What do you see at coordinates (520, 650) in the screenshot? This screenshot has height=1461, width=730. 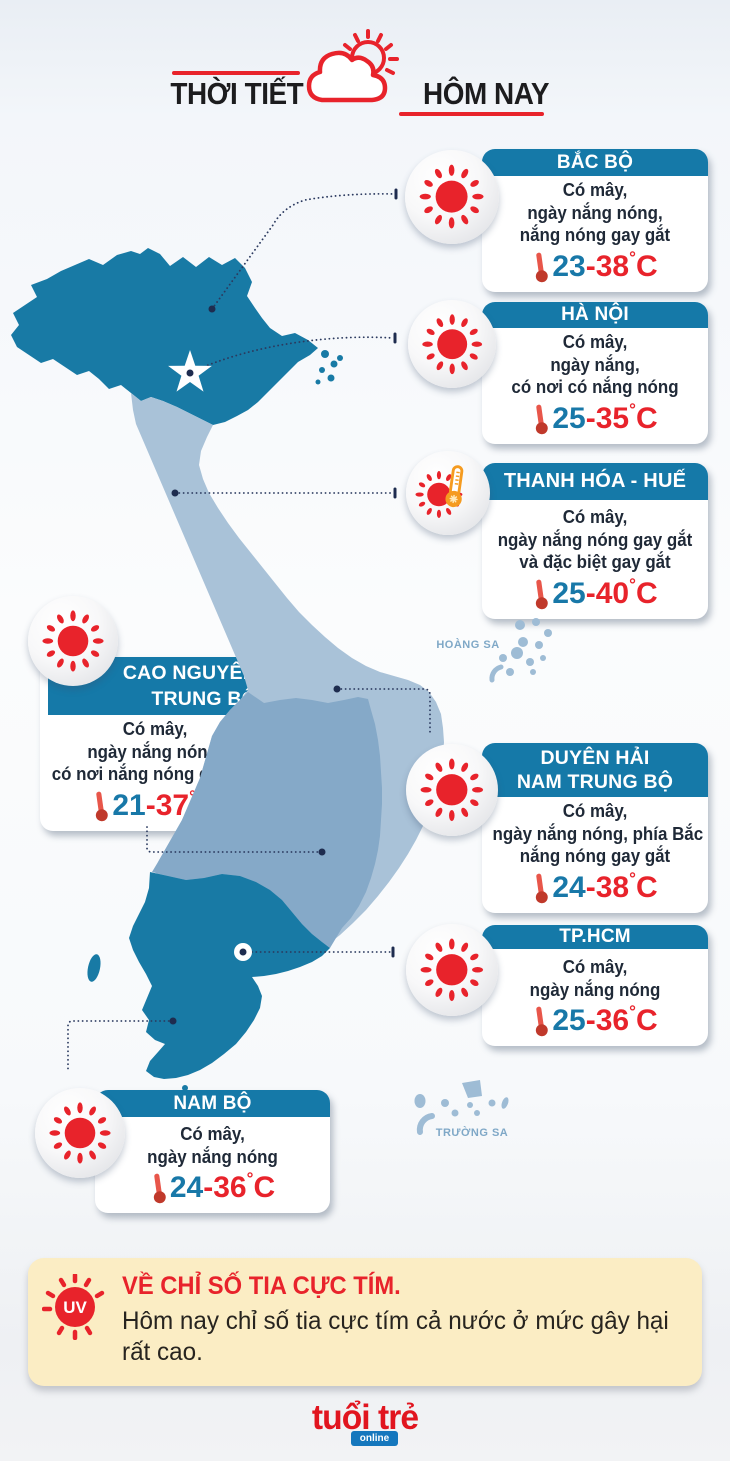 I see `hoang-sa-islands` at bounding box center [520, 650].